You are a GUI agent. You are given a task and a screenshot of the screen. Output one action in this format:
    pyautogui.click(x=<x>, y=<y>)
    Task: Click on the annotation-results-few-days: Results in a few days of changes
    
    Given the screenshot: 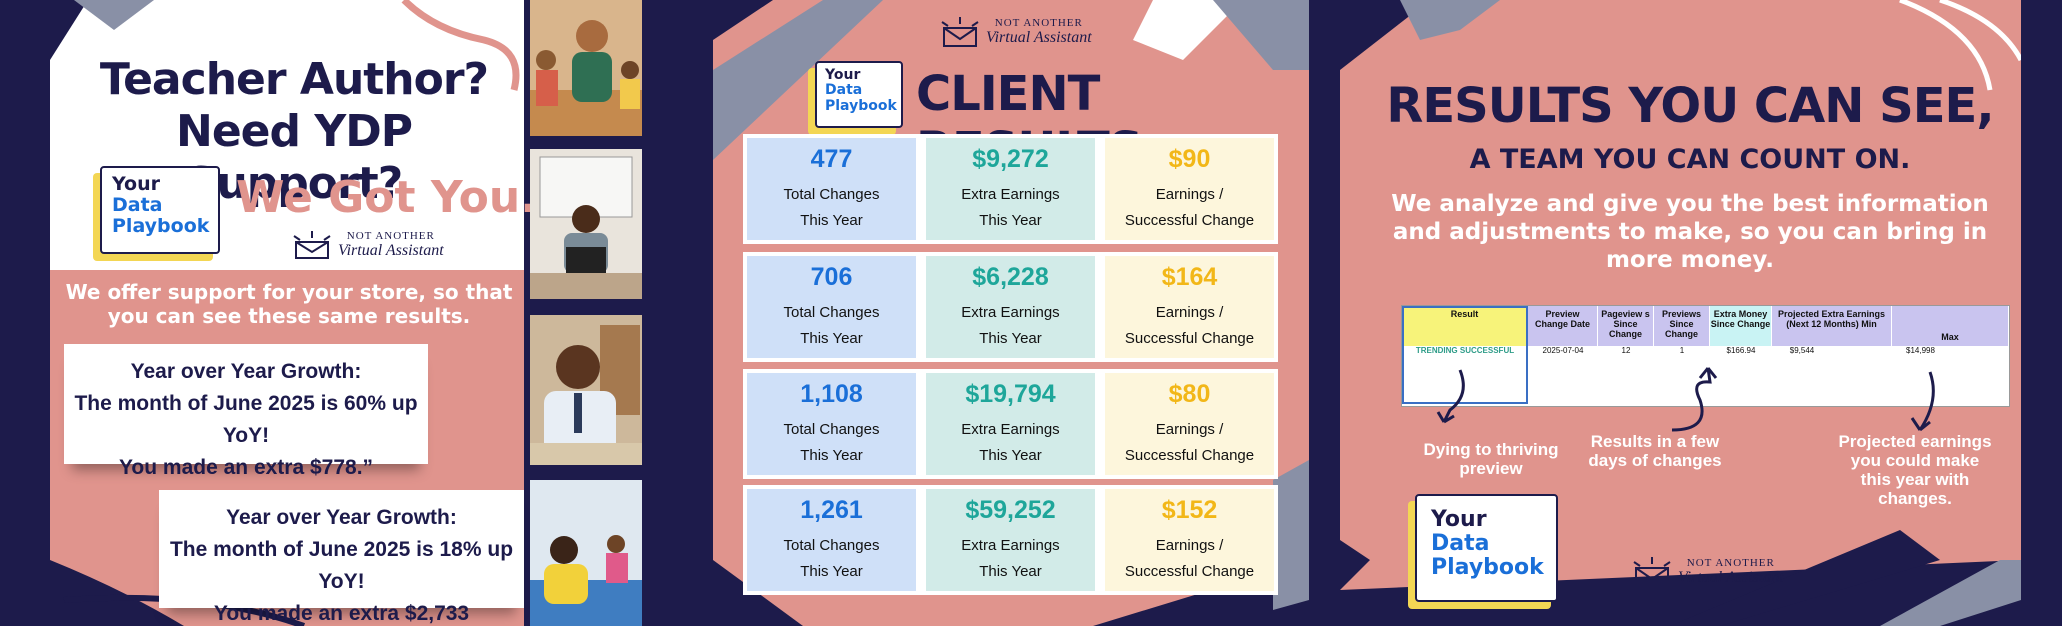 What is the action you would take?
    pyautogui.click(x=1655, y=451)
    